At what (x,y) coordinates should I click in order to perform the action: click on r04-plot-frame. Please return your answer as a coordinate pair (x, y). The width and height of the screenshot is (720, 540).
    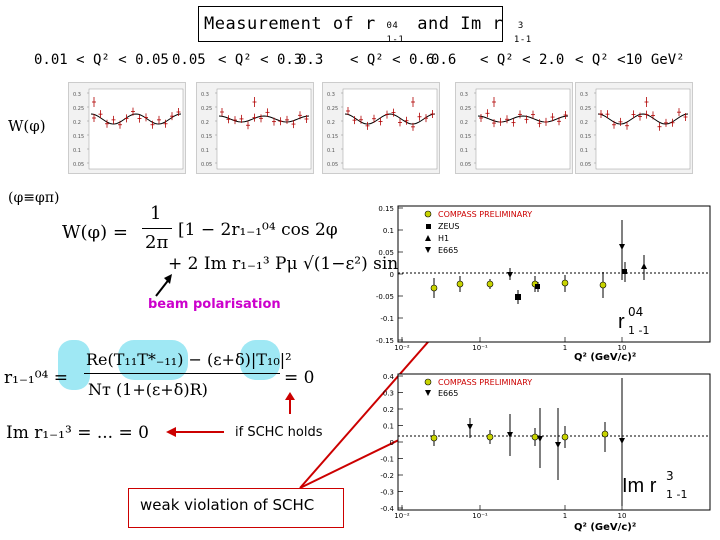
    Looking at the image, I should click on (554, 274).